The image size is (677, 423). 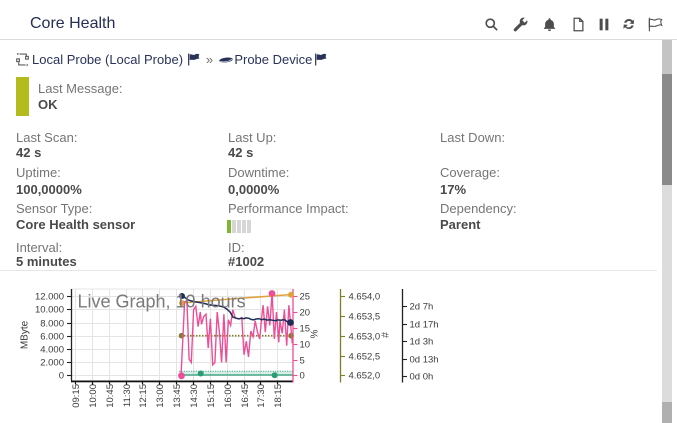 I want to click on svg-text: 6.000, so click(x=52, y=337).